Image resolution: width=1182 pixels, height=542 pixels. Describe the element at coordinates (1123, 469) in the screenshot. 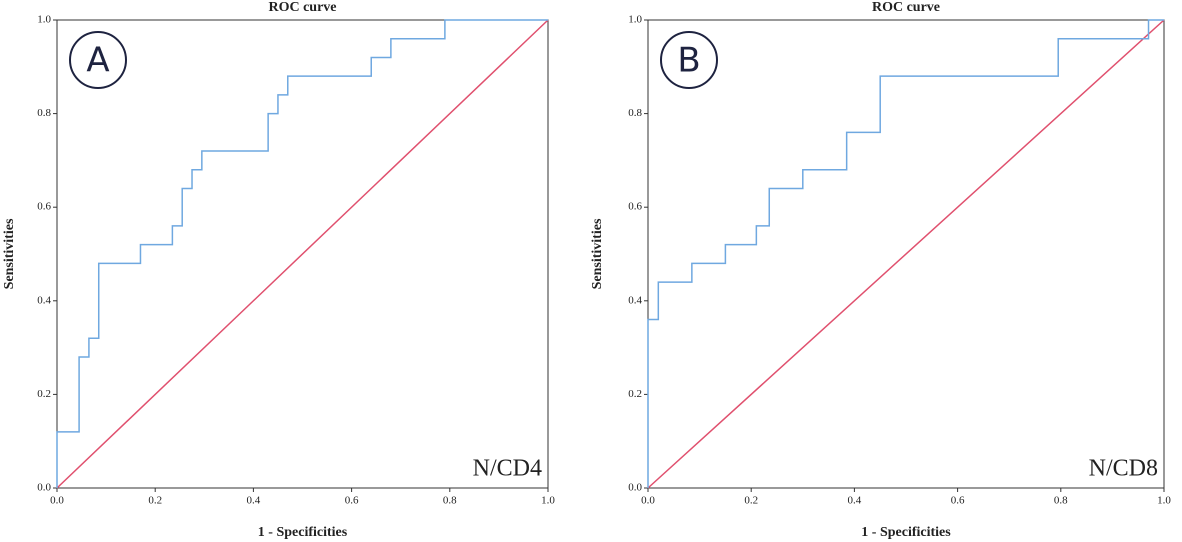

I see `annotation: N/CD8` at that location.